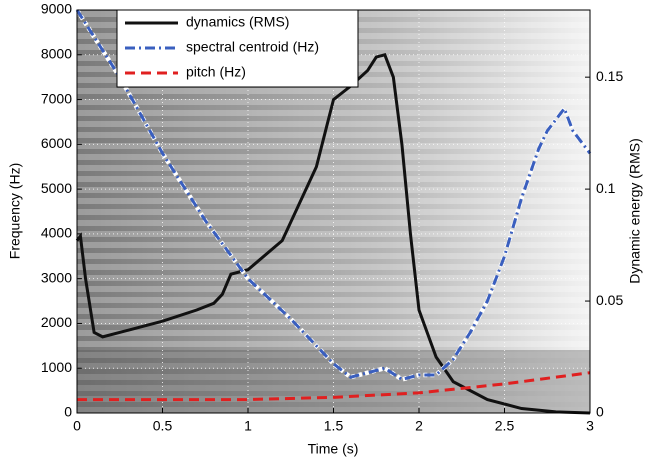 Image resolution: width=649 pixels, height=467 pixels. What do you see at coordinates (68, 412) in the screenshot?
I see `y-tick-label: 0` at bounding box center [68, 412].